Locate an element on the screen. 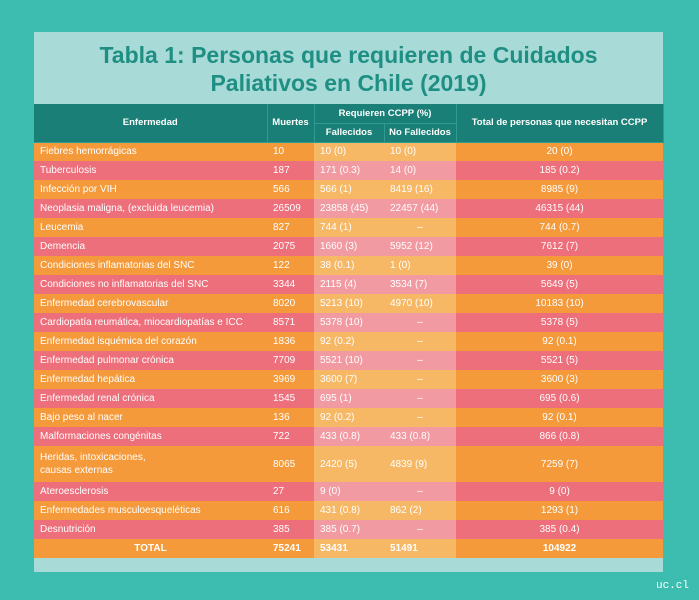  header-total: Total de personas que necesitan CCPP is located at coordinates (560, 123).